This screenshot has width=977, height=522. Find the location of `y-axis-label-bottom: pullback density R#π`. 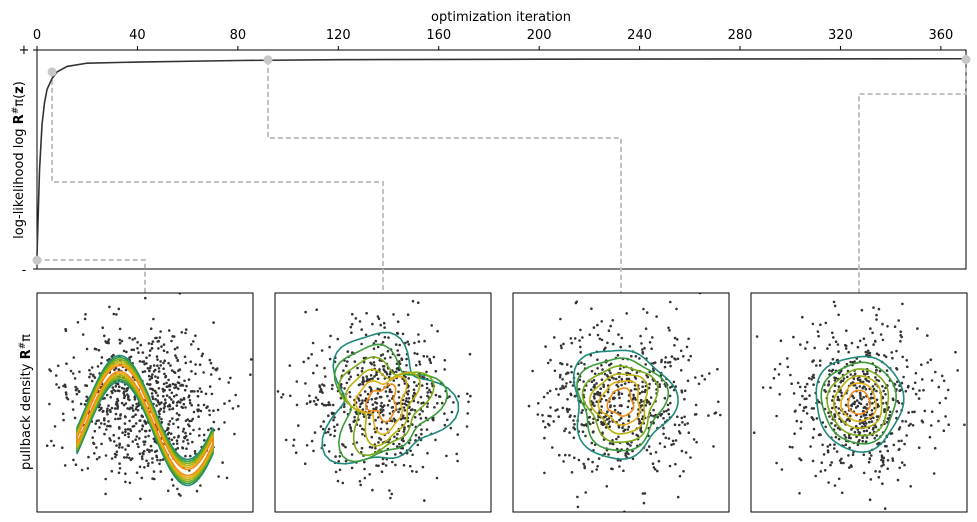

y-axis-label-bottom: pullback density R#π is located at coordinates (26, 402).